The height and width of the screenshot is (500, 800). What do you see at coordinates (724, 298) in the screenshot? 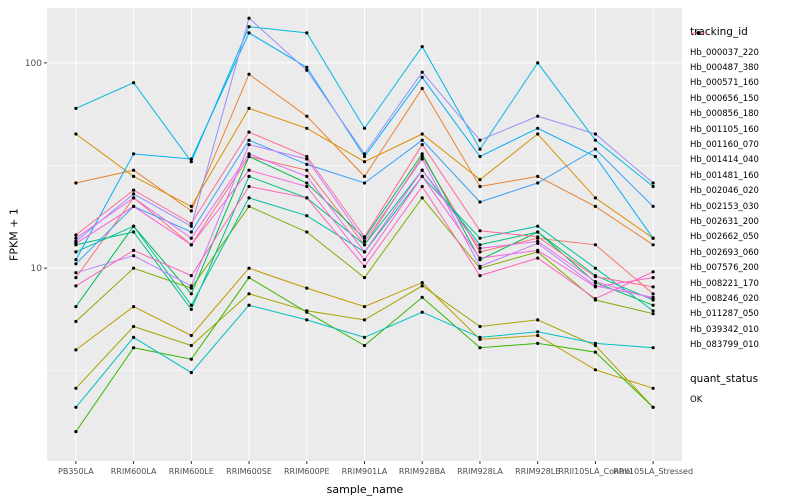
I see `legend-item-label: Hb_008246_020` at bounding box center [724, 298].